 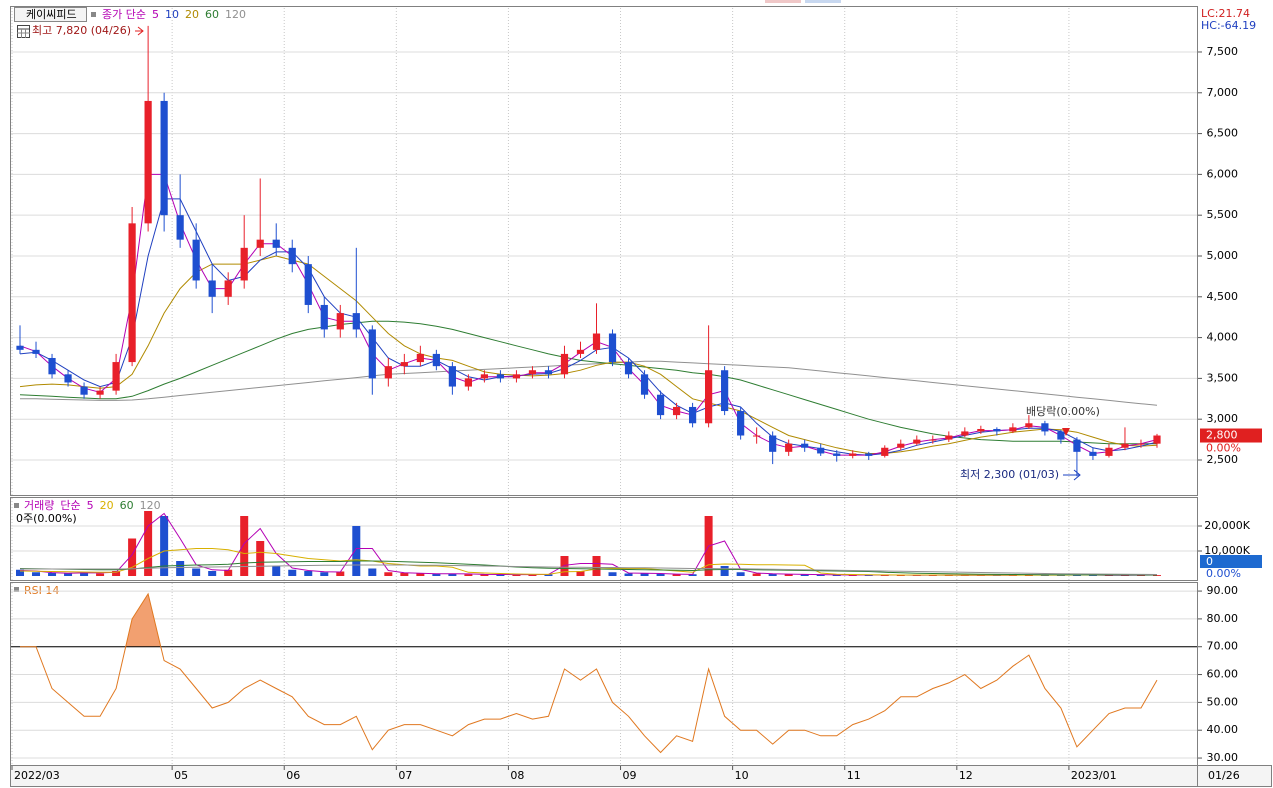 I want to click on x-tick-label: 2023/01, so click(x=1094, y=775).